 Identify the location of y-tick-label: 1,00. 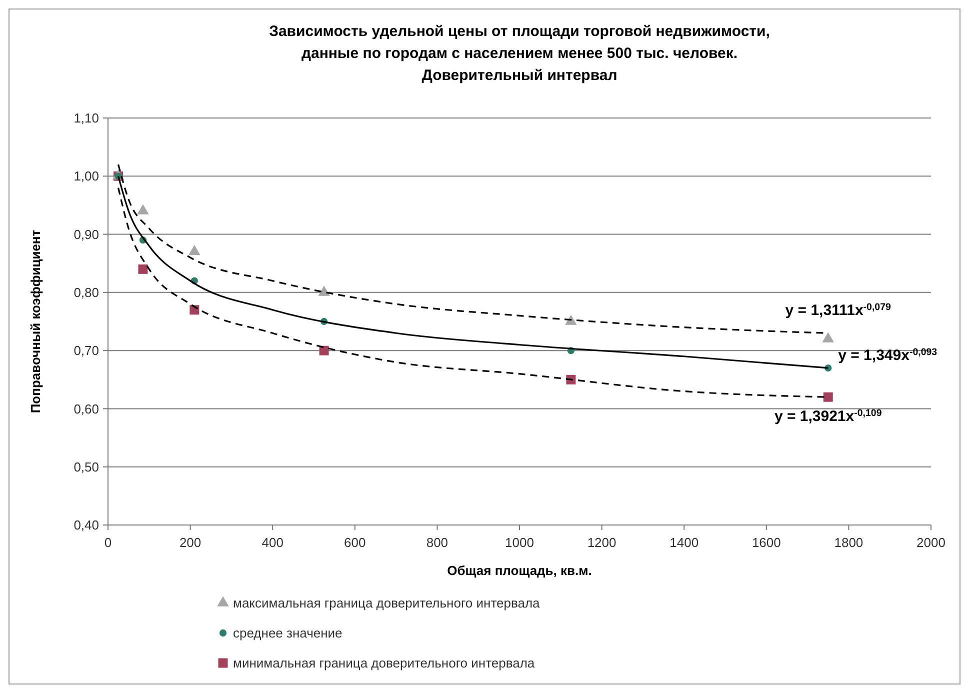
(86, 176).